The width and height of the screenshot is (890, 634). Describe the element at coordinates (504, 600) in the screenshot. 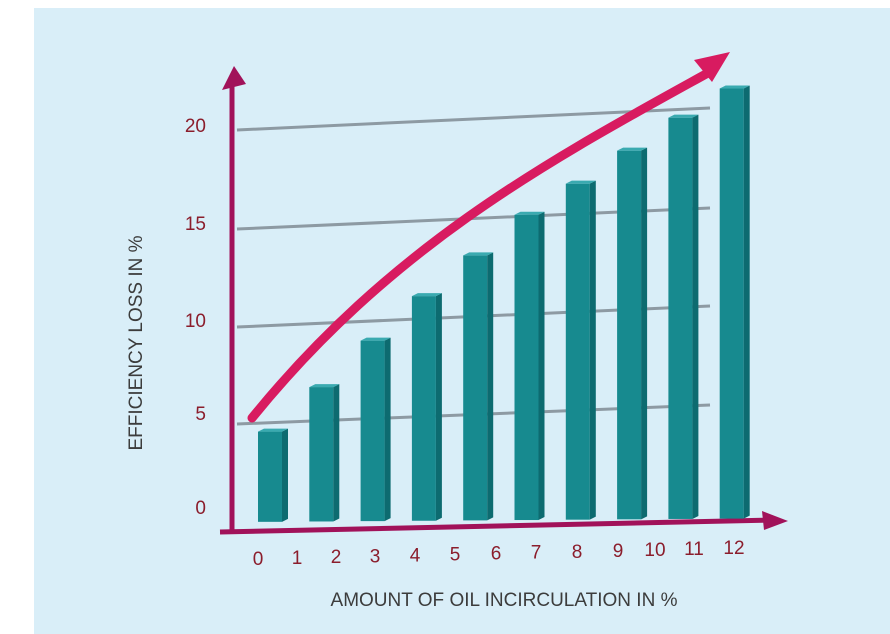

I see `x-axis-title: AMOUNT OF OIL INCIRCULATION IN %` at that location.